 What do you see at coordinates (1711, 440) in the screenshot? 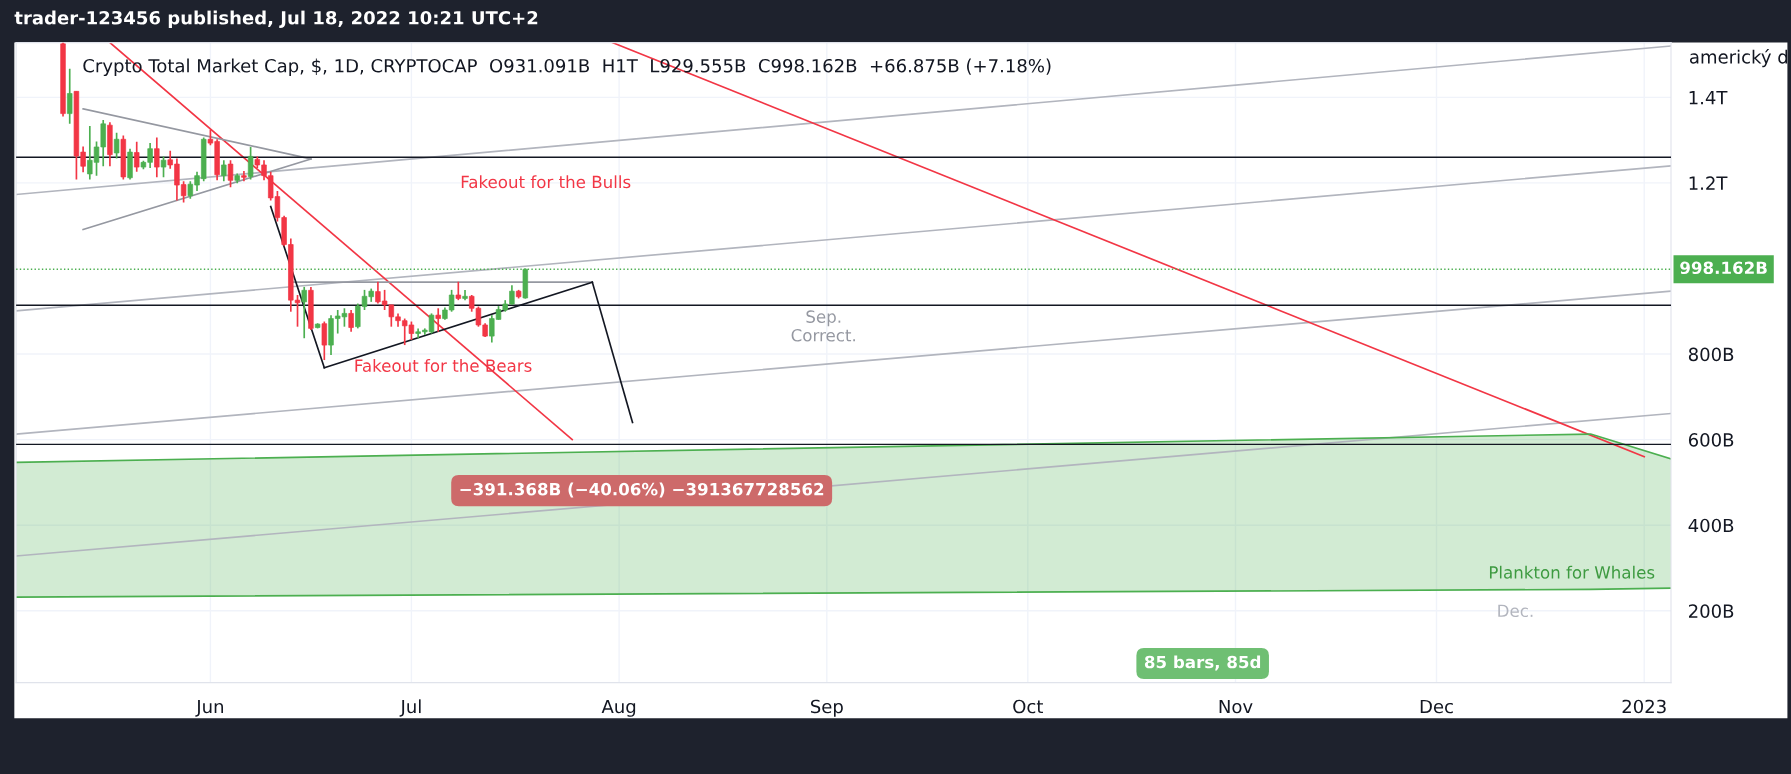
I see `y-tick-label: 600B` at bounding box center [1711, 440].